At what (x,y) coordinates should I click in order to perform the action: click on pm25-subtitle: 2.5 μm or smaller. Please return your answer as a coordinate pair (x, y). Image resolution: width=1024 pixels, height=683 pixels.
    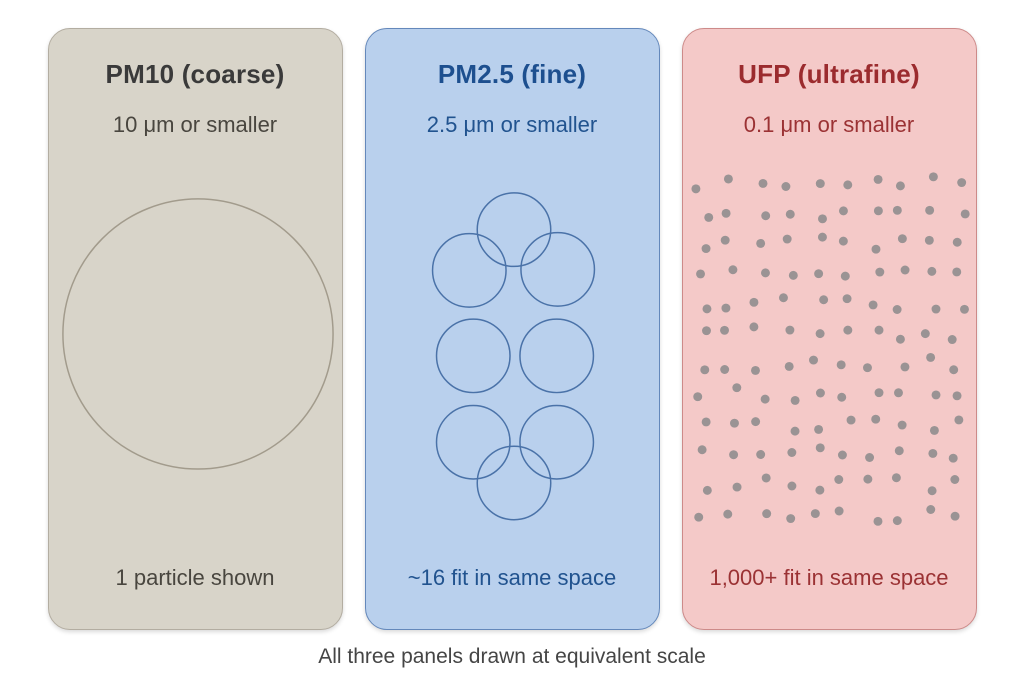
    Looking at the image, I should click on (512, 124).